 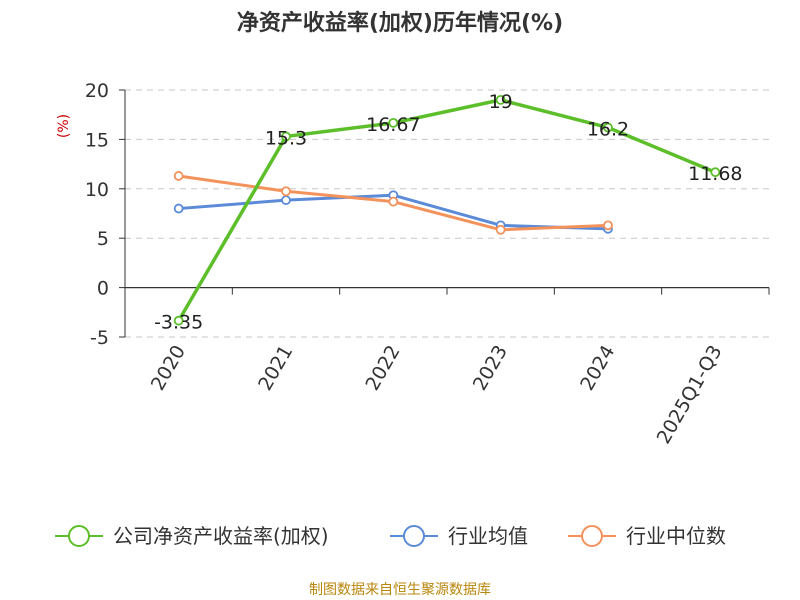 I want to click on legend: 公司净资产收益率(加权) 行业均值 行业中位数, so click(x=390, y=536).